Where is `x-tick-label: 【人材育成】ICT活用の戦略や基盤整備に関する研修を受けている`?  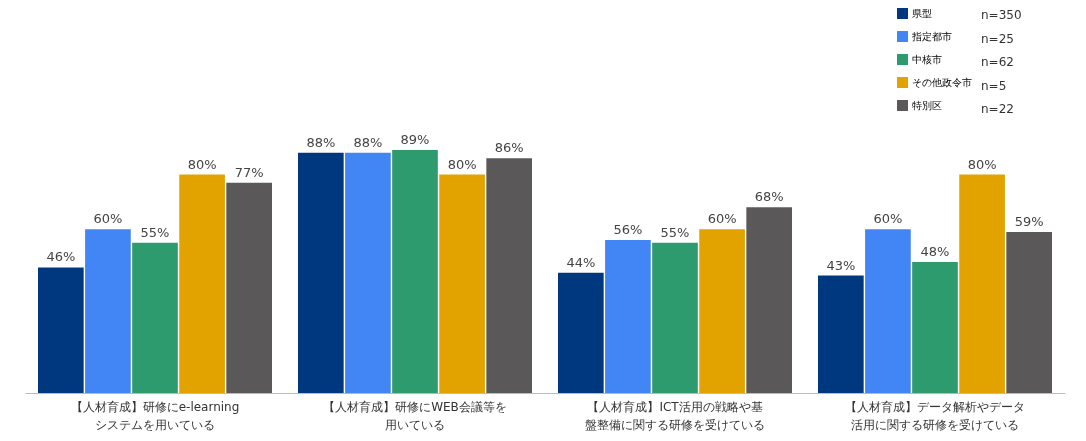 x-tick-label: 【人材育成】ICT活用の戦略や基盤整備に関する研修を受けている is located at coordinates (675, 415).